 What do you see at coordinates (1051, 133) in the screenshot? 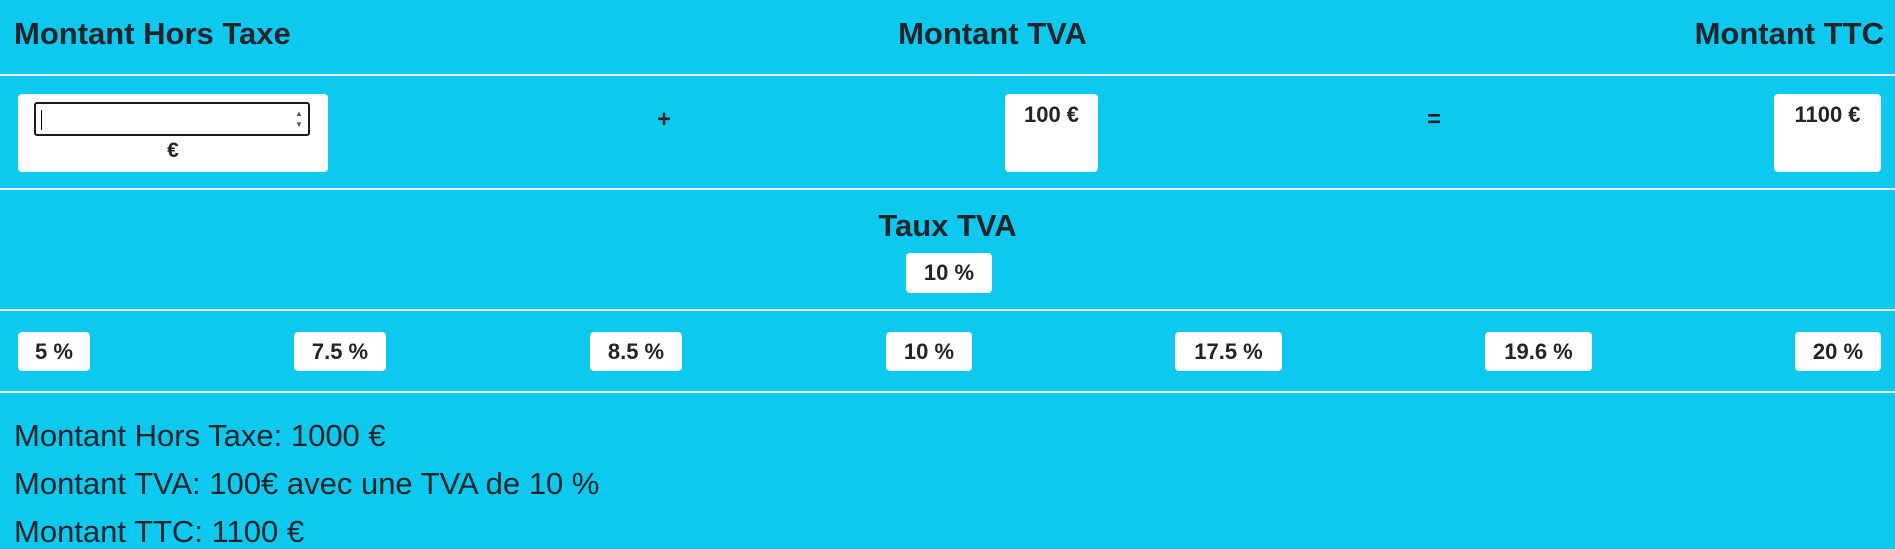
I see `tva-value-card: 100 €` at bounding box center [1051, 133].